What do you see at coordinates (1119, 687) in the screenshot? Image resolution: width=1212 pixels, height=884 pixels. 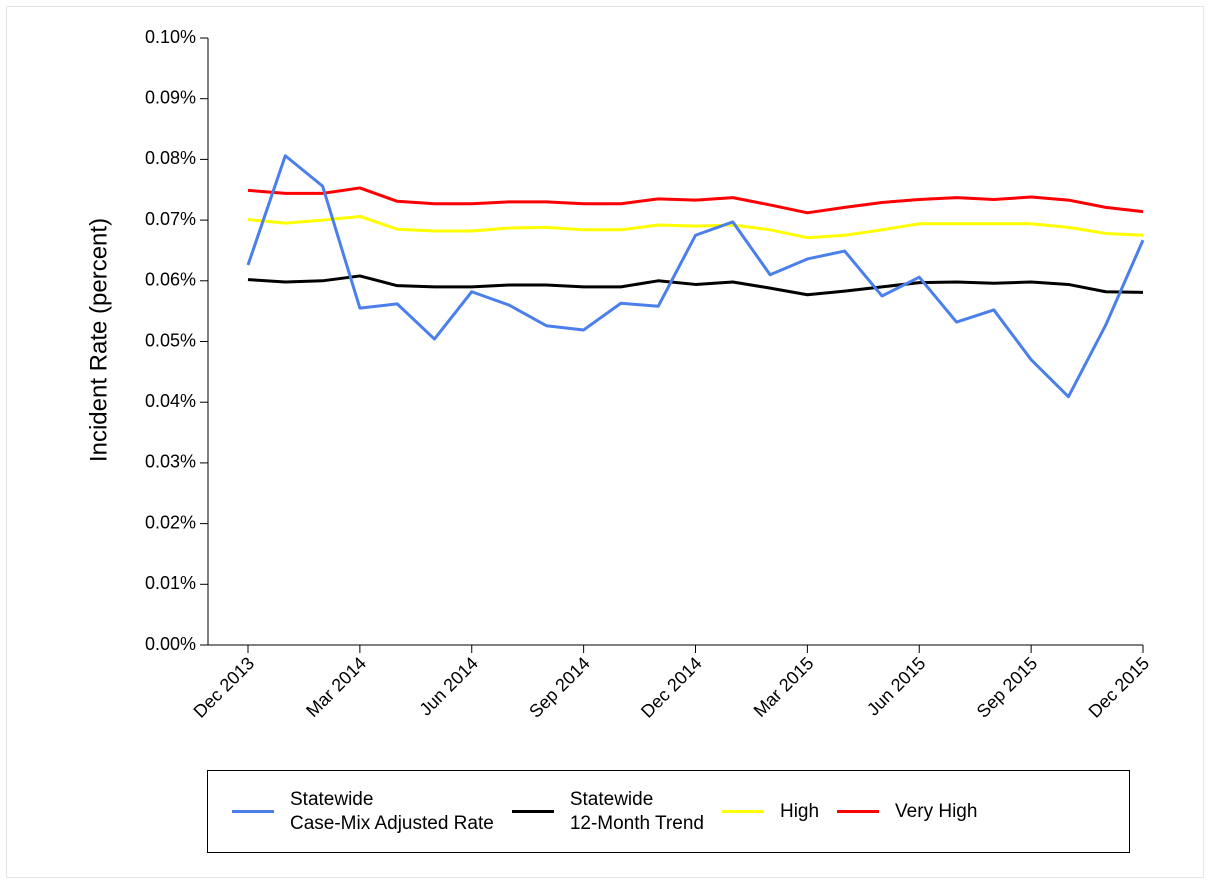 I see `x-tick-label: Dec 2015` at bounding box center [1119, 687].